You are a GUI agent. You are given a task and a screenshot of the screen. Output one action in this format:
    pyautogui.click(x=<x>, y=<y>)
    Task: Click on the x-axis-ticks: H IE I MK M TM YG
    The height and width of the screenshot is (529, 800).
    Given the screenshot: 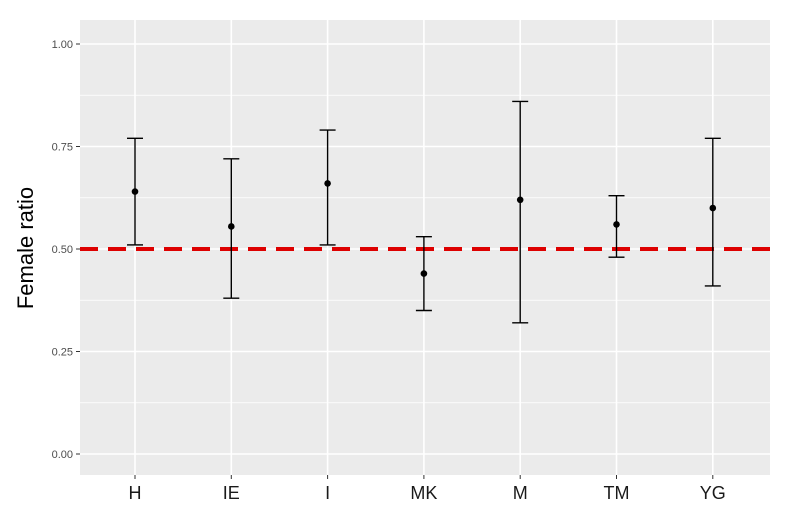 What is the action you would take?
    pyautogui.click(x=427, y=489)
    